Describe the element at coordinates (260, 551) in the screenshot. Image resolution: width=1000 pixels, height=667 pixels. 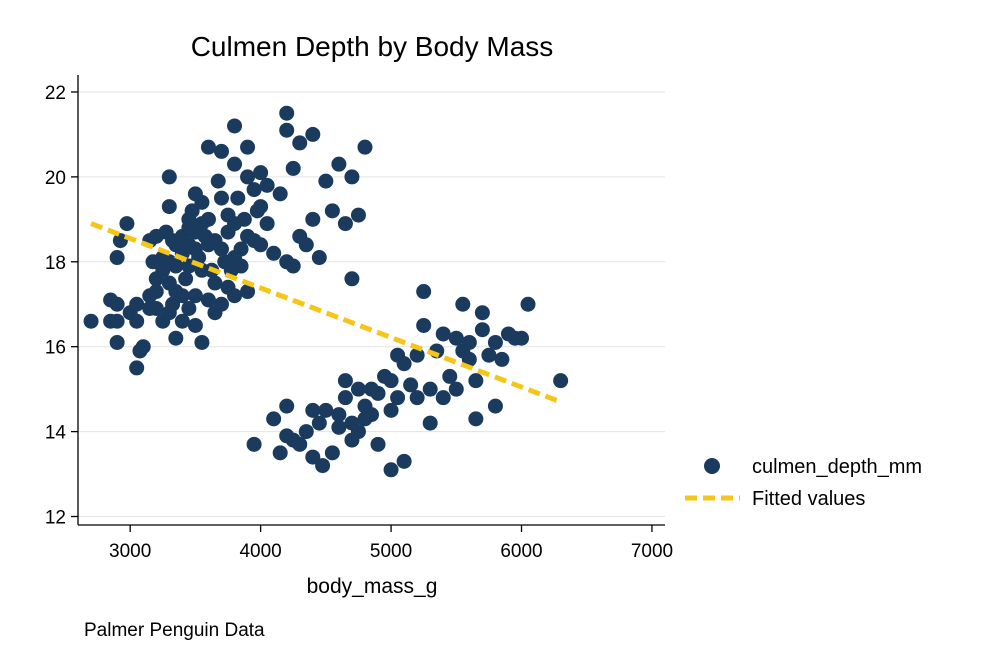
I see `x-tick-label: 4000` at that location.